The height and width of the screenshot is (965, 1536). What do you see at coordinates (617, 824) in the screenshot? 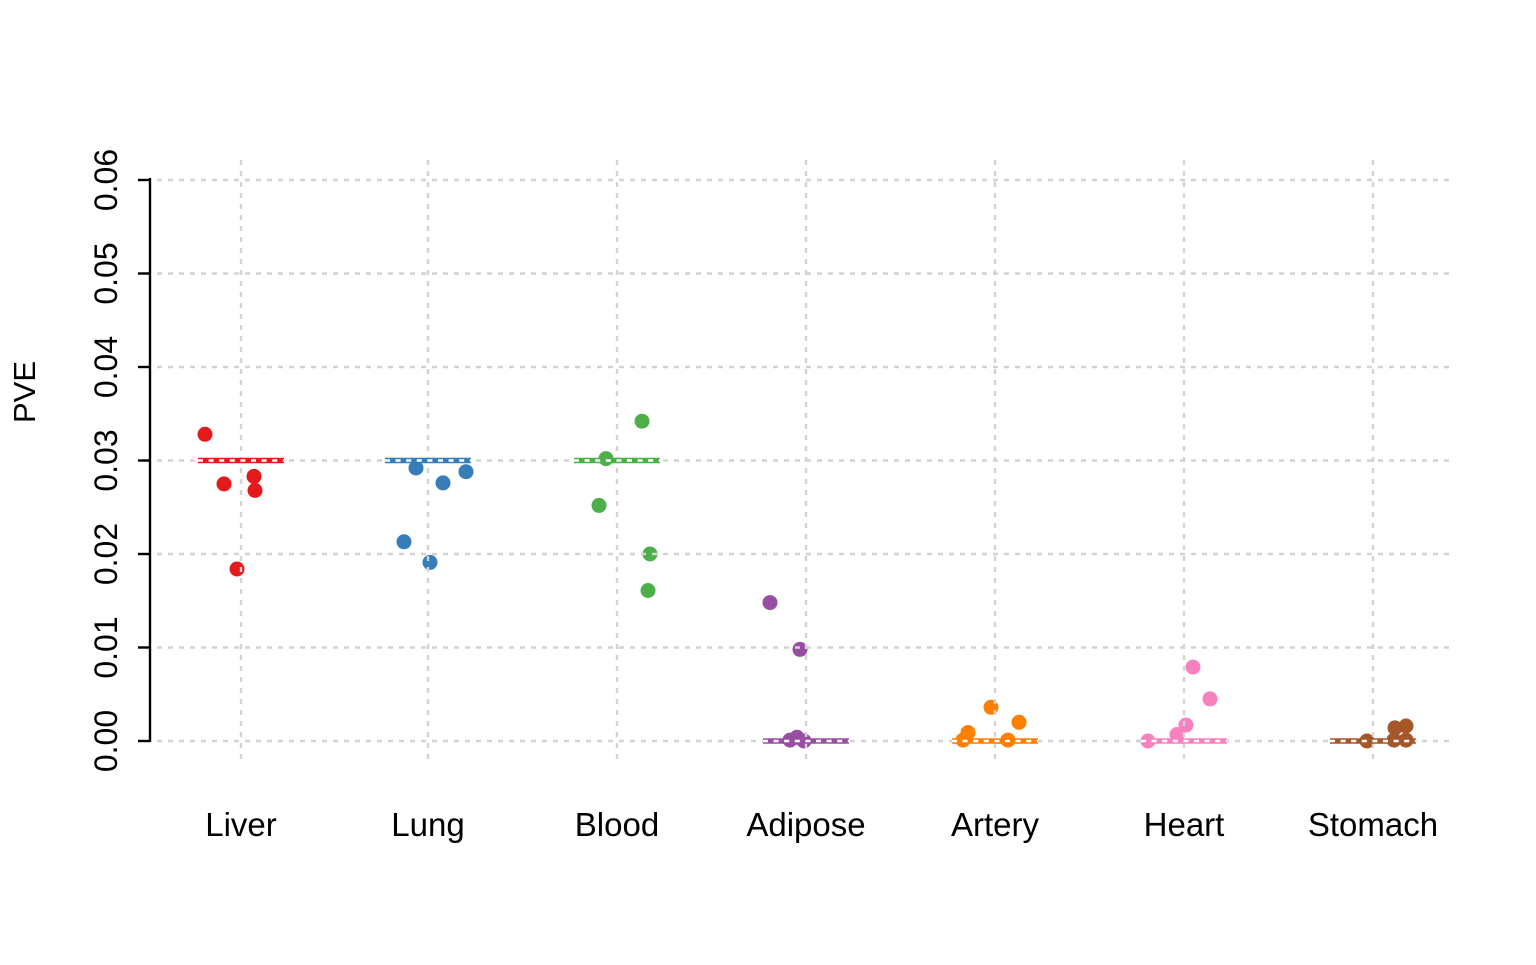
I see `x-category-label-blood: Blood` at bounding box center [617, 824].